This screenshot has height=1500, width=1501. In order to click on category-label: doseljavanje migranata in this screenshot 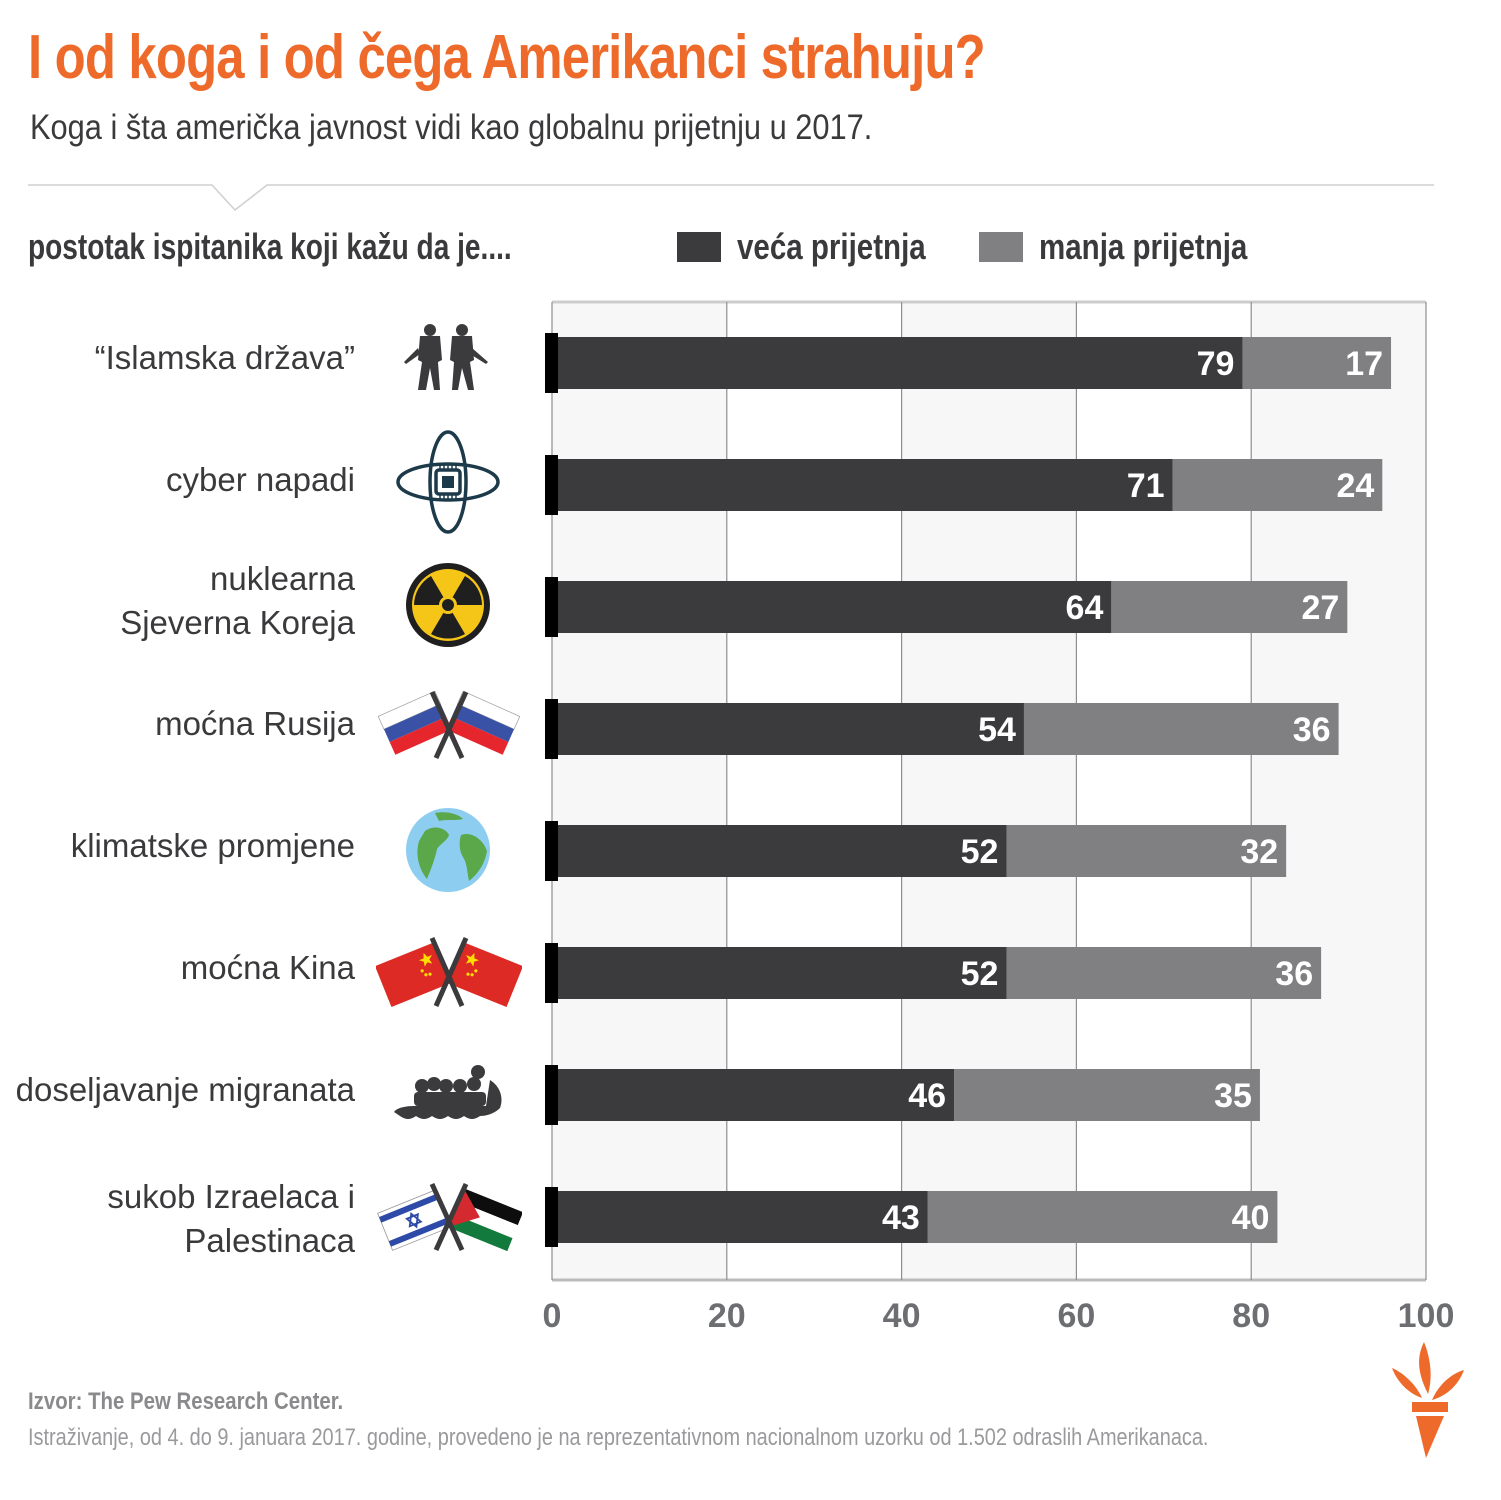, I will do `click(185, 1090)`.